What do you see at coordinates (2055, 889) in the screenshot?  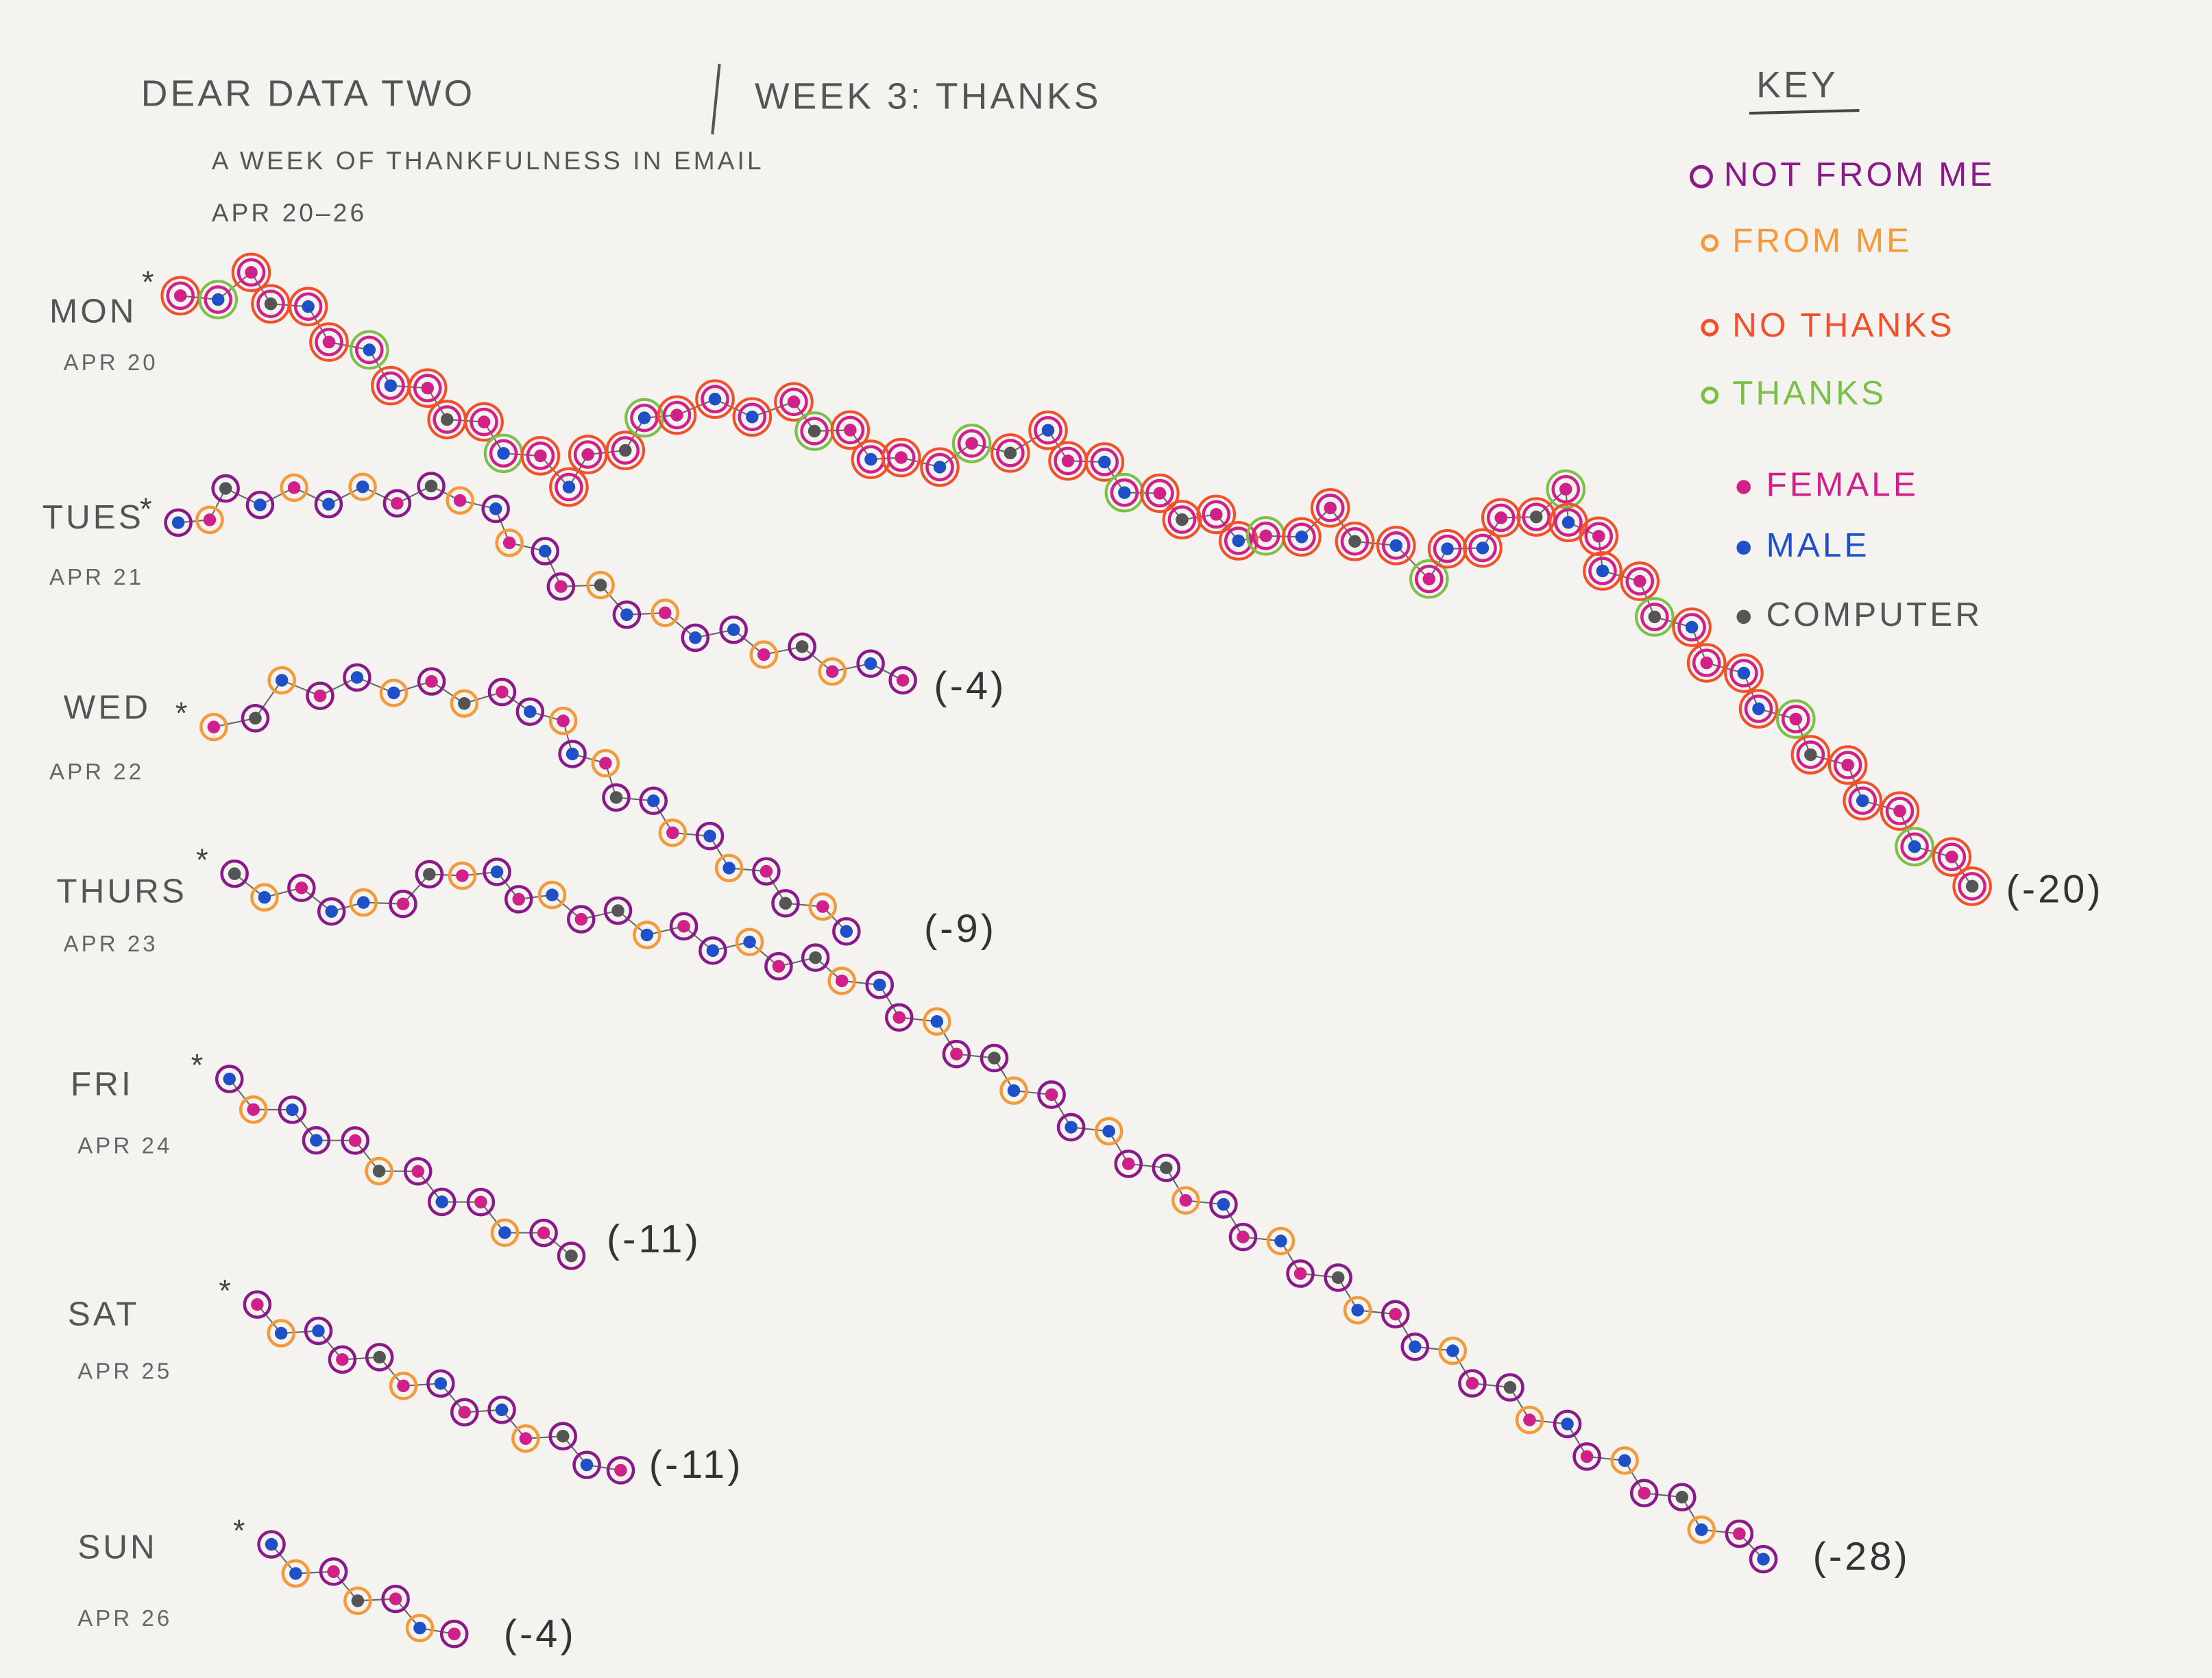 I see `day-total: (-20)` at bounding box center [2055, 889].